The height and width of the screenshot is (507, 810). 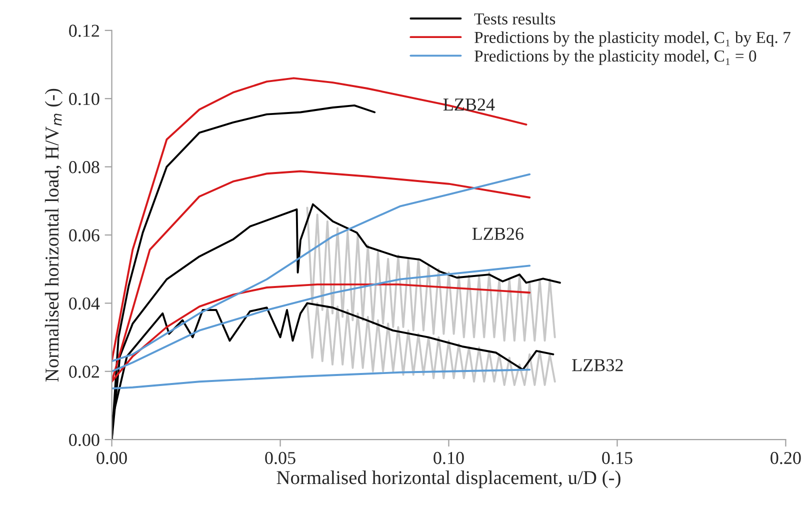 I want to click on y-axis-title: Normalised horizontal load, H/V$_{m}$ (-), so click(x=53, y=235).